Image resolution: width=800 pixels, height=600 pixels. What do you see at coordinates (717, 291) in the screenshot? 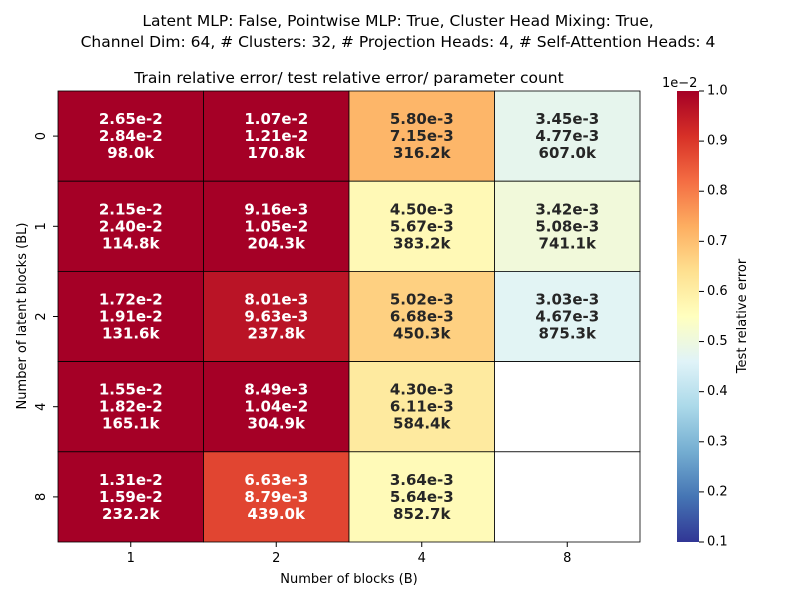
I see `colorbar-tick-label: 0.6` at bounding box center [717, 291].